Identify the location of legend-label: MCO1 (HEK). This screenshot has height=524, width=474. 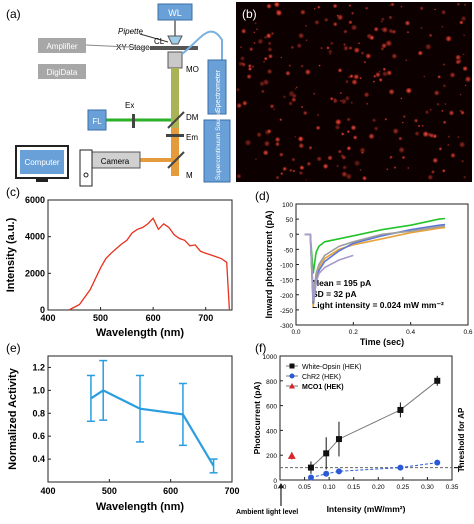
(323, 387).